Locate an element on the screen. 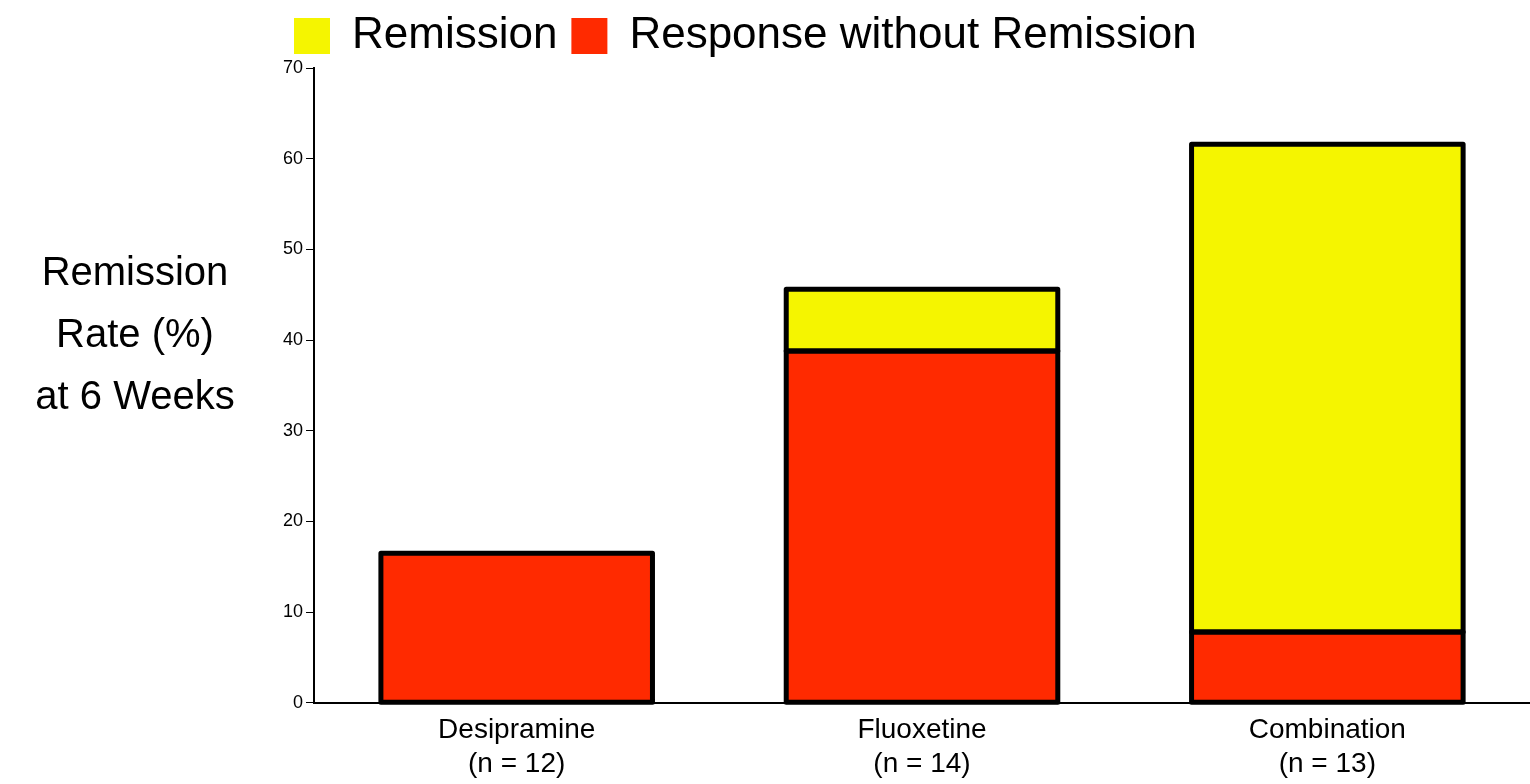  y-tick-label: 20 is located at coordinates (293, 520).